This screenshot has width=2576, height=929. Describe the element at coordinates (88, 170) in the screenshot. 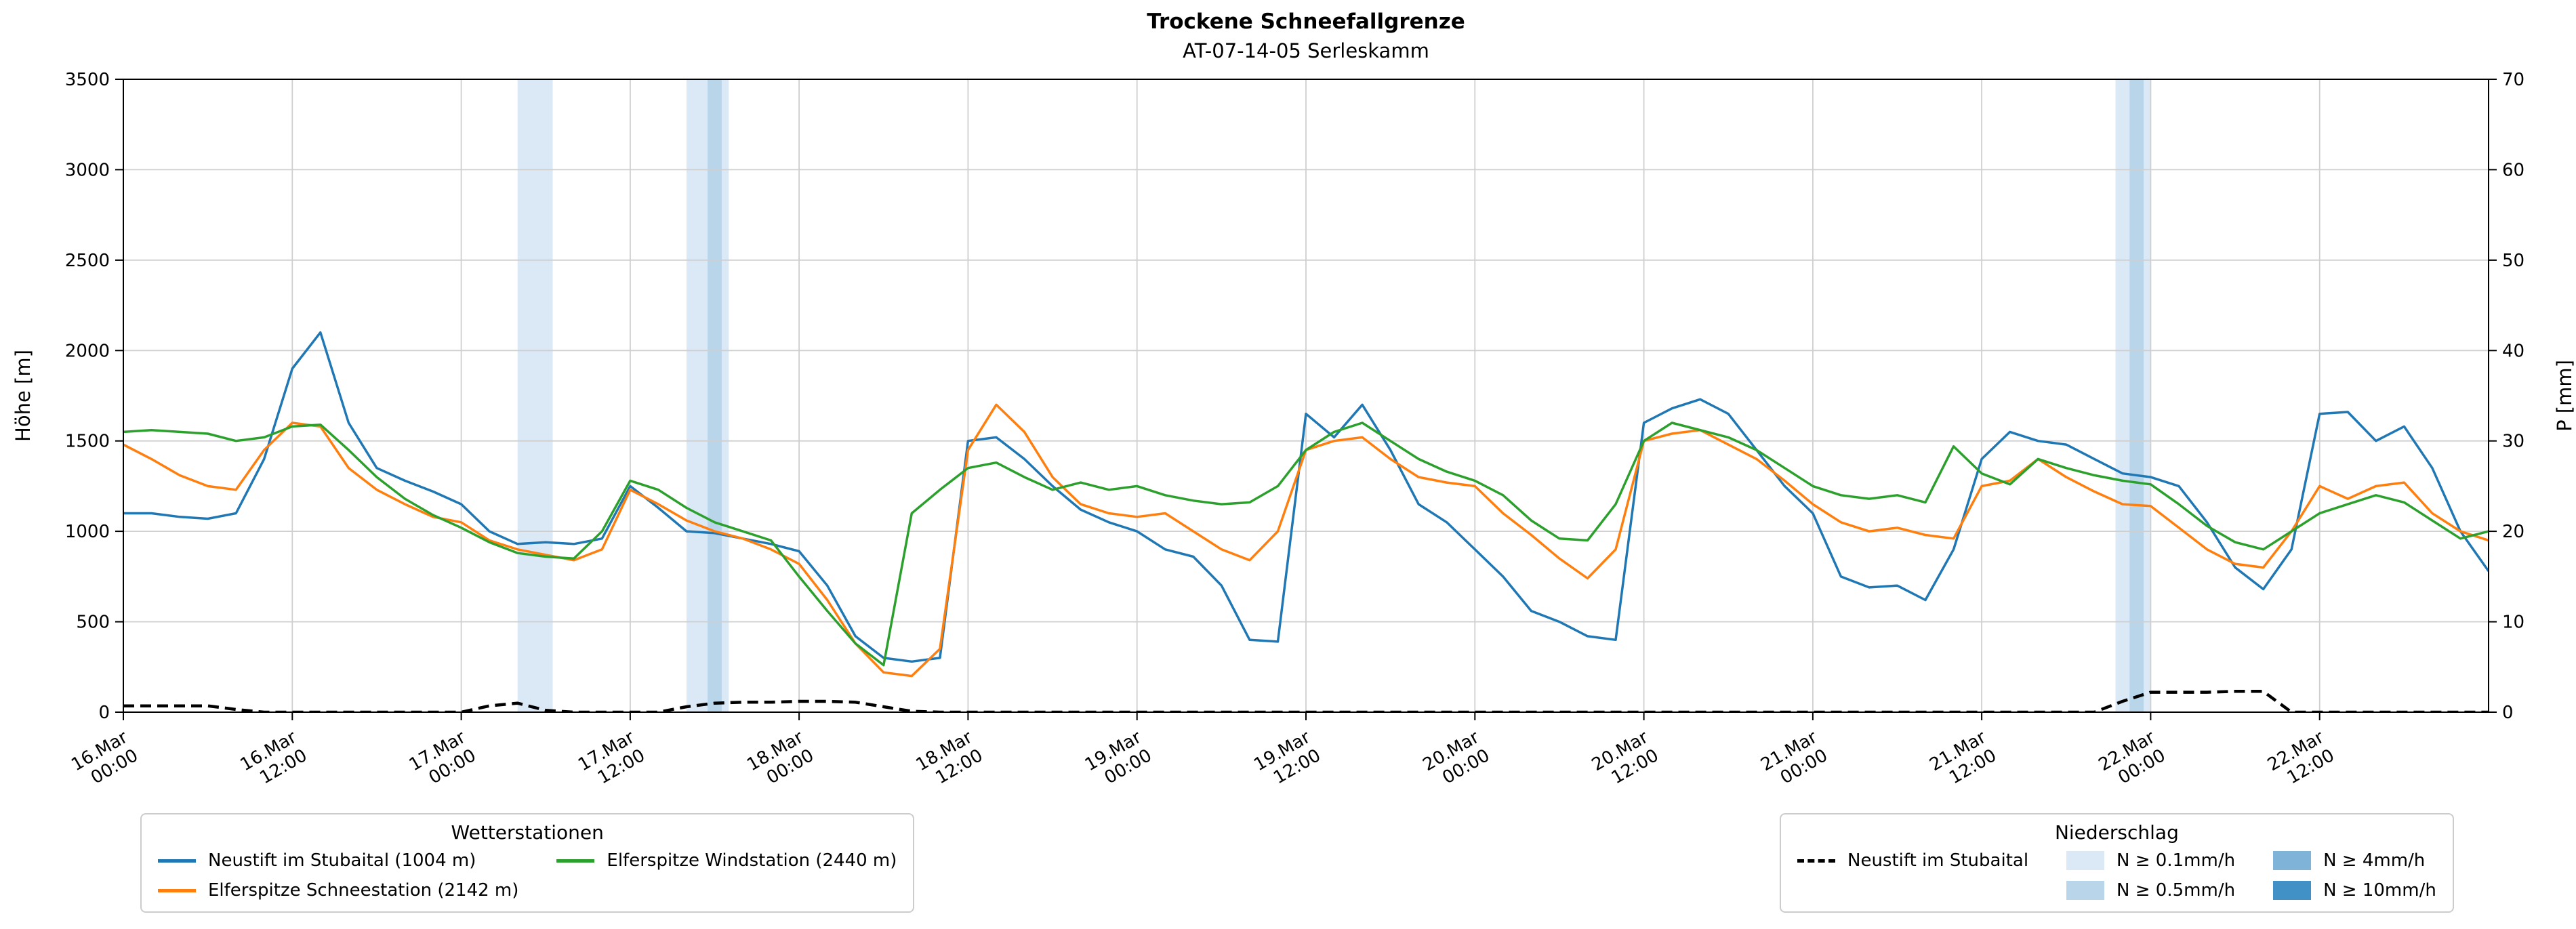

I see `svg-text: 3000` at that location.